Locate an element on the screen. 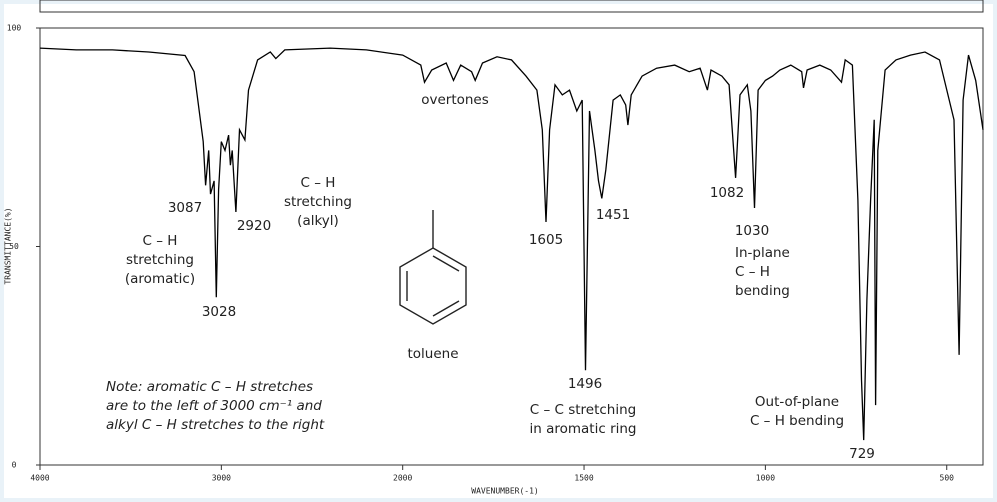  annotation: bending is located at coordinates (762, 291).